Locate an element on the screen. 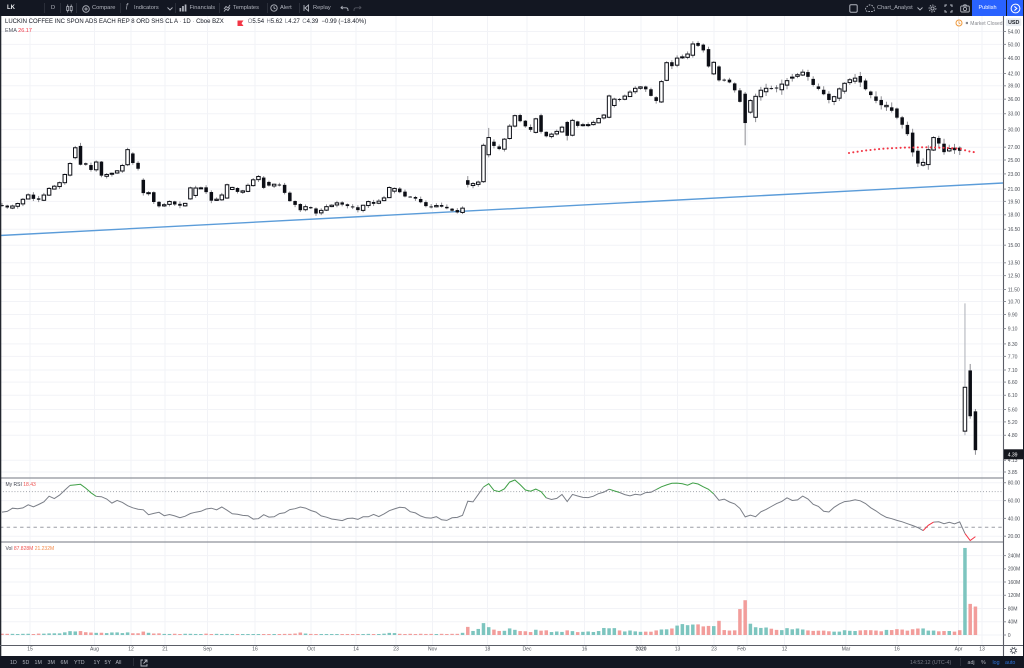 Image resolution: width=1024 pixels, height=668 pixels. svg-text: 54.00 is located at coordinates (1014, 32).